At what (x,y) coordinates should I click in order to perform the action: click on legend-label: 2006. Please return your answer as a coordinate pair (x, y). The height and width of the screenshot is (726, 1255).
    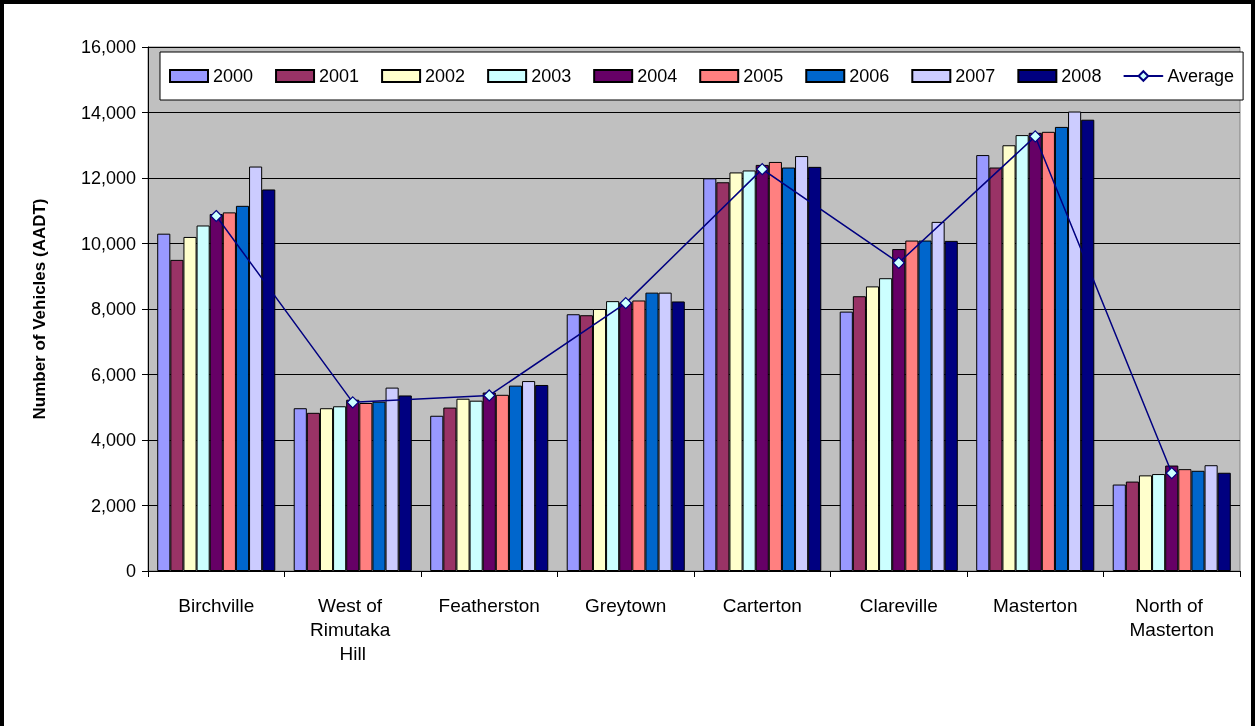
    Looking at the image, I should click on (869, 76).